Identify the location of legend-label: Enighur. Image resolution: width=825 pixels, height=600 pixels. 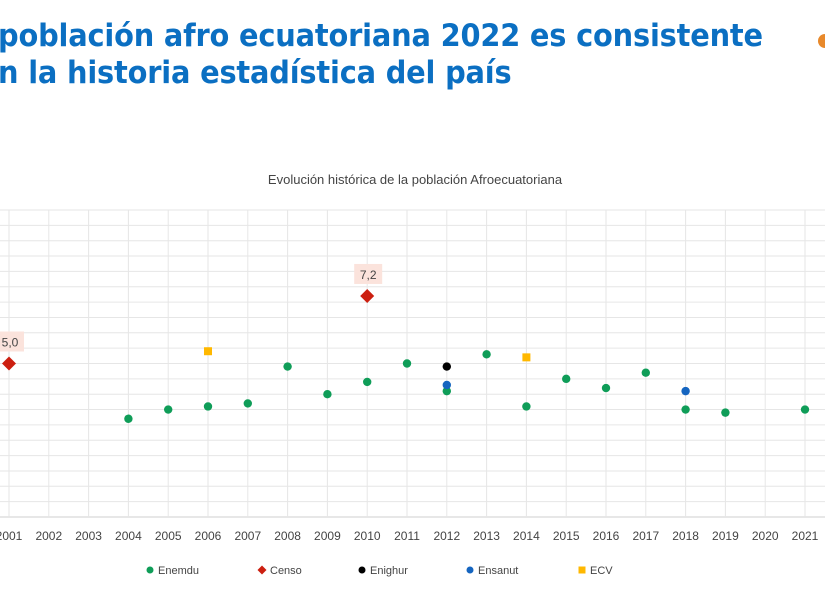
(389, 571).